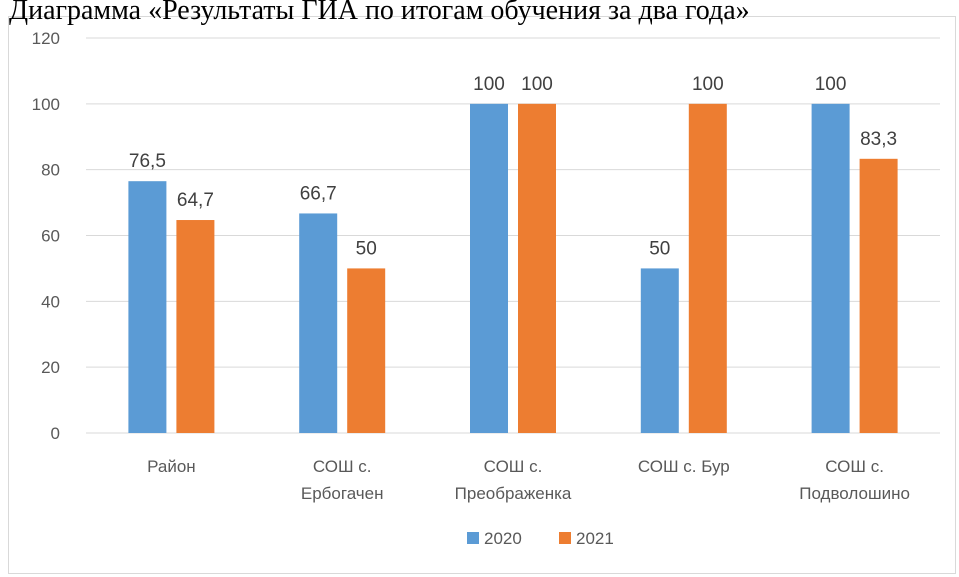 This screenshot has width=959, height=577. I want to click on category-label: СОШ с. Бур, so click(684, 466).